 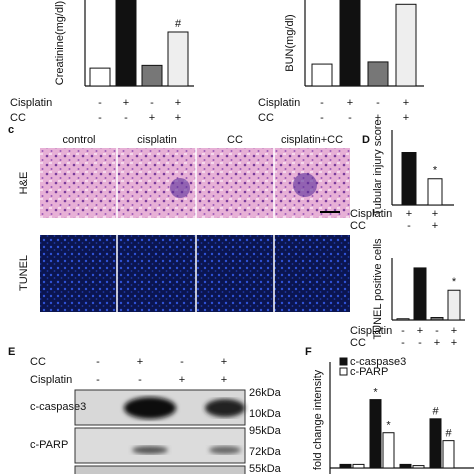 What do you see at coordinates (366, 140) in the screenshot?
I see `panel-label: D` at bounding box center [366, 140].